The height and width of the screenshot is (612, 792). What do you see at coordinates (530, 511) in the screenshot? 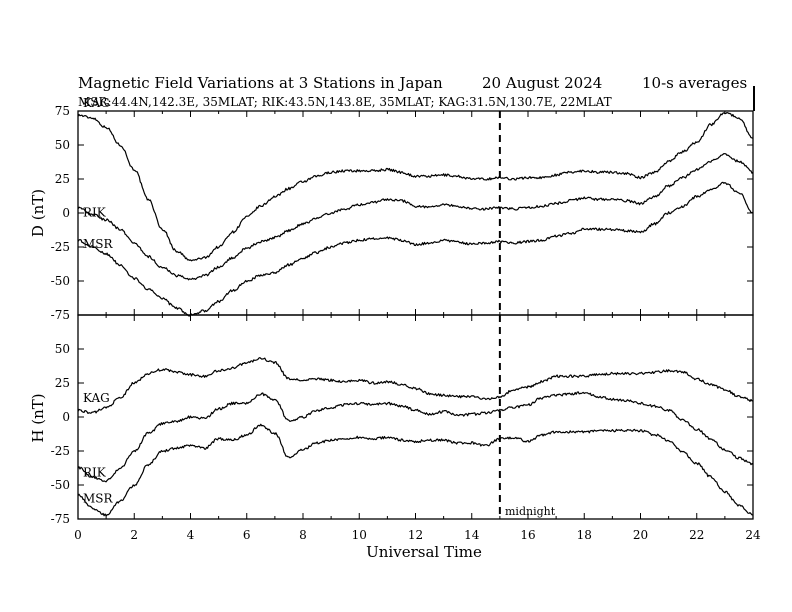
I see `midnight-label: midnight` at bounding box center [530, 511].